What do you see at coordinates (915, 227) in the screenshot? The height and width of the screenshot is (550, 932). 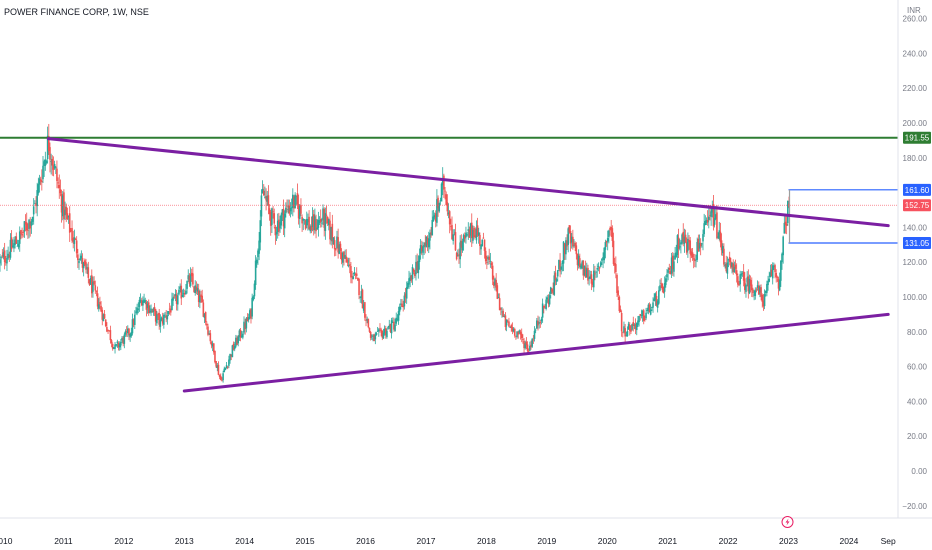 I see `y-tick-label: 140.00` at bounding box center [915, 227].